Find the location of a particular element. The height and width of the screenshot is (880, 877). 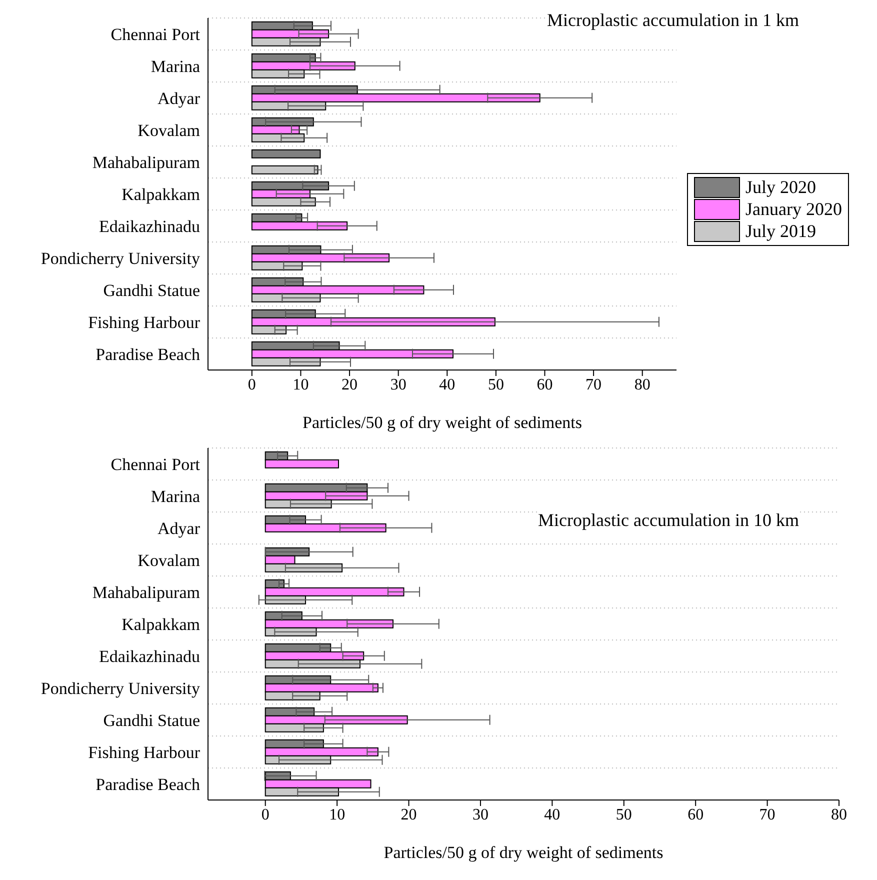

legend-label: July 2019 is located at coordinates (781, 231).